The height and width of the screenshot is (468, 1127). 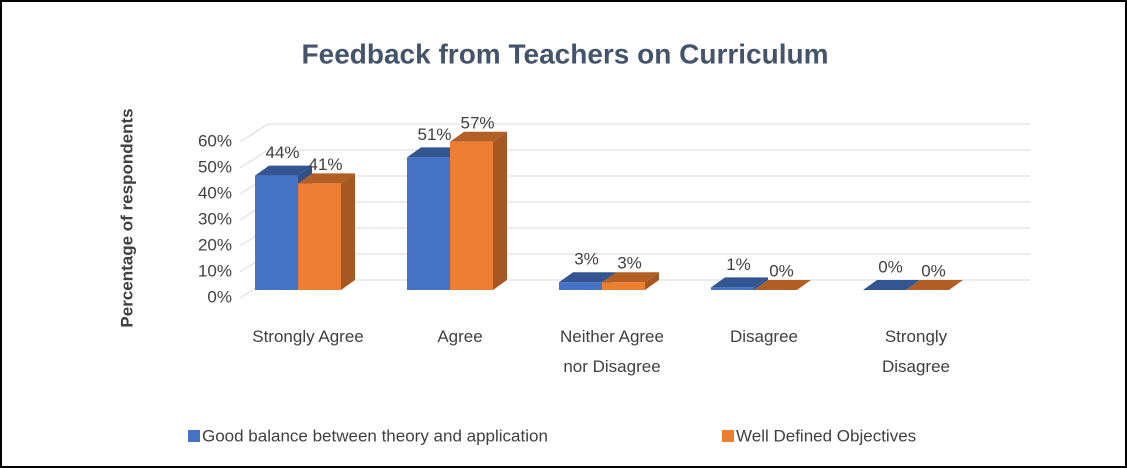 What do you see at coordinates (215, 166) in the screenshot?
I see `y-tick-label: 50%` at bounding box center [215, 166].